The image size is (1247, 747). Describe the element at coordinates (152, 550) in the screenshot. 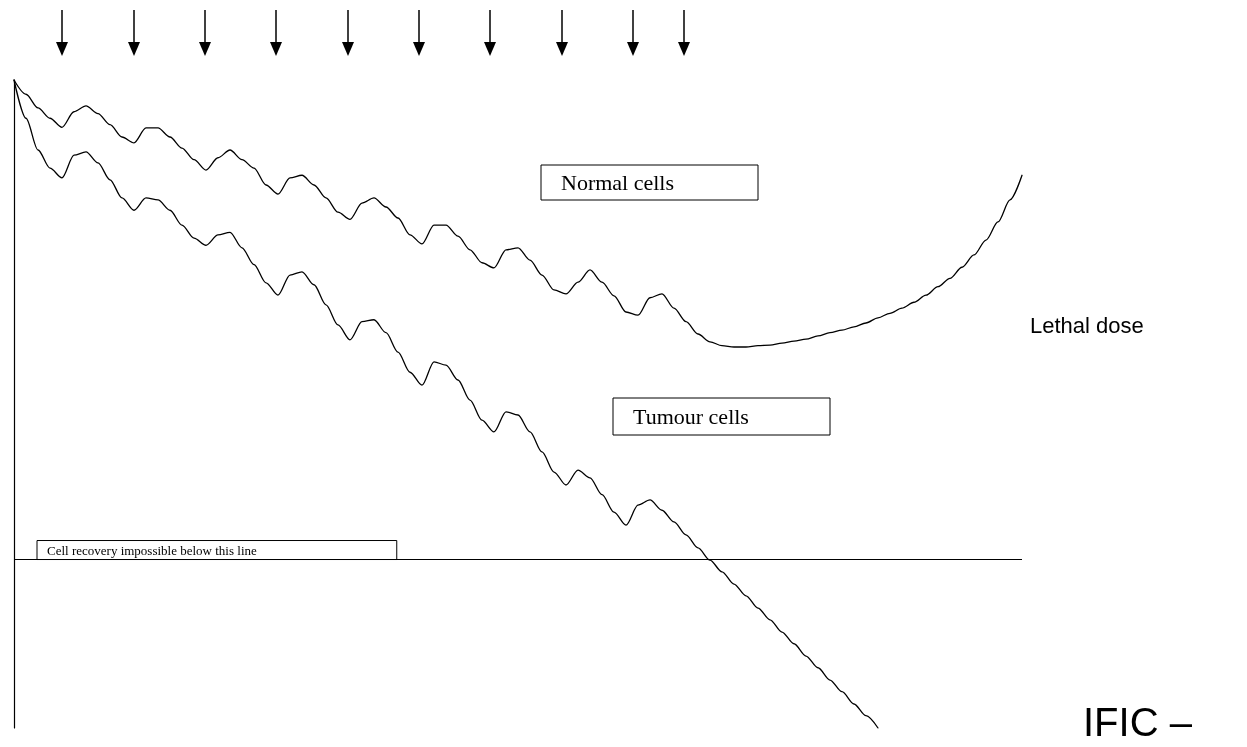

I see `ref-line-label: Cell recovery impossible below this line` at that location.